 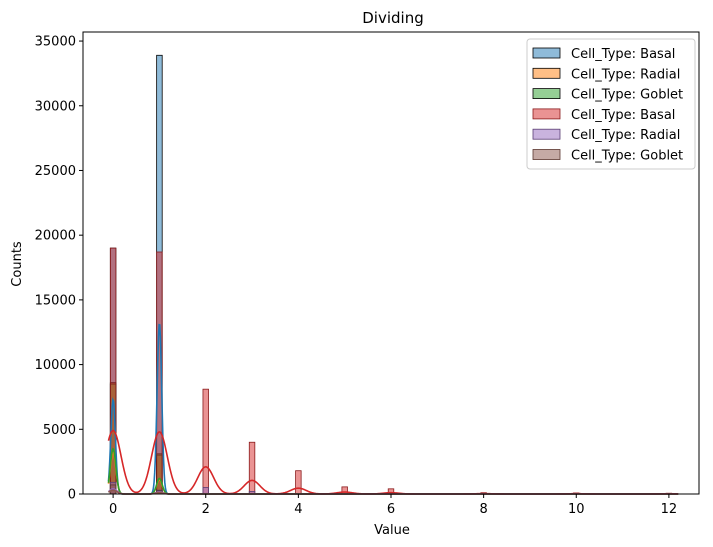 What do you see at coordinates (55, 365) in the screenshot?
I see `y-tick-label: 10000` at bounding box center [55, 365].